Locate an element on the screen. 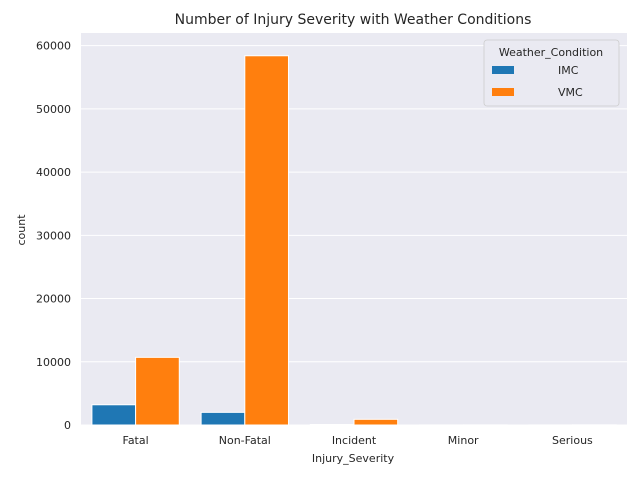 The image size is (640, 480). y-tick-labels: 0 10000 20000 30000 40000 50000 60000 is located at coordinates (53, 236).